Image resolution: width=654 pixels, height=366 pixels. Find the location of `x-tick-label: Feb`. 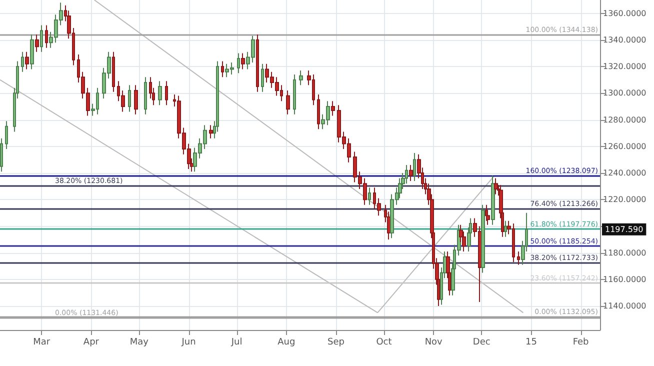

x-tick-label: Feb is located at coordinates (581, 343).